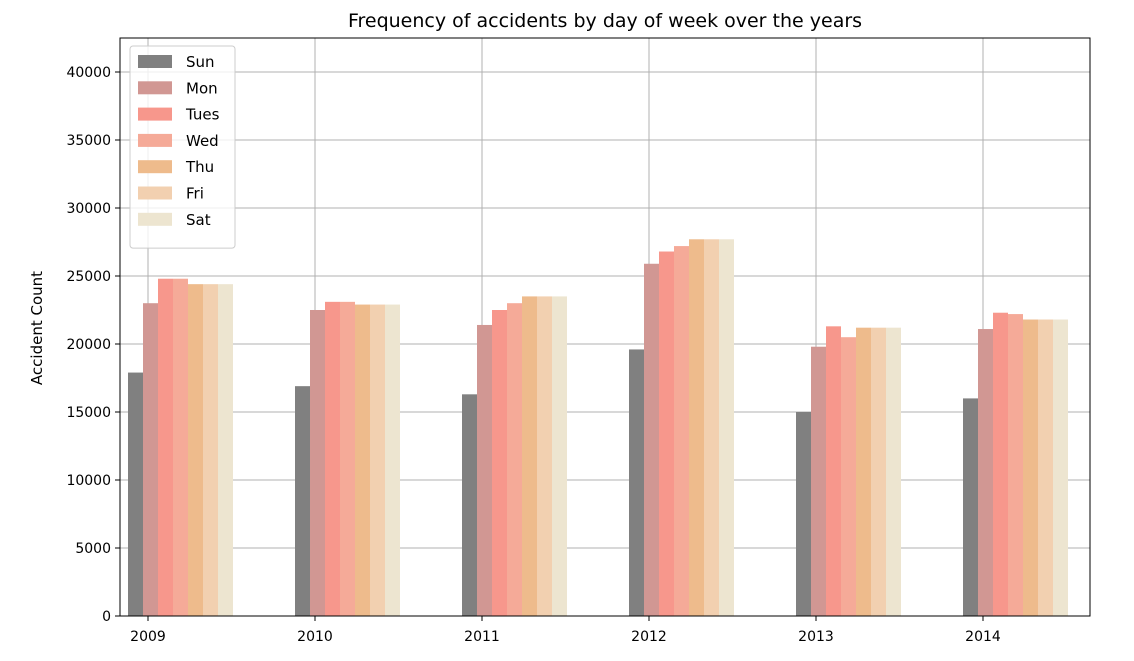  I want to click on bar-wed-2012, so click(681, 431).